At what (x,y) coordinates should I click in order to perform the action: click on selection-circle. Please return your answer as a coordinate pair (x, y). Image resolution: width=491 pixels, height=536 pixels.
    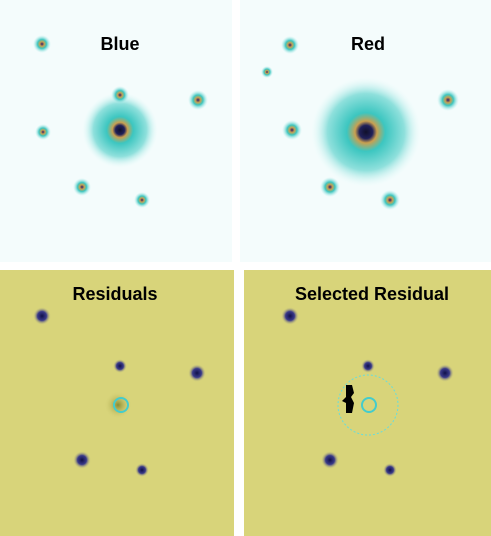
    Looking at the image, I should click on (368, 405).